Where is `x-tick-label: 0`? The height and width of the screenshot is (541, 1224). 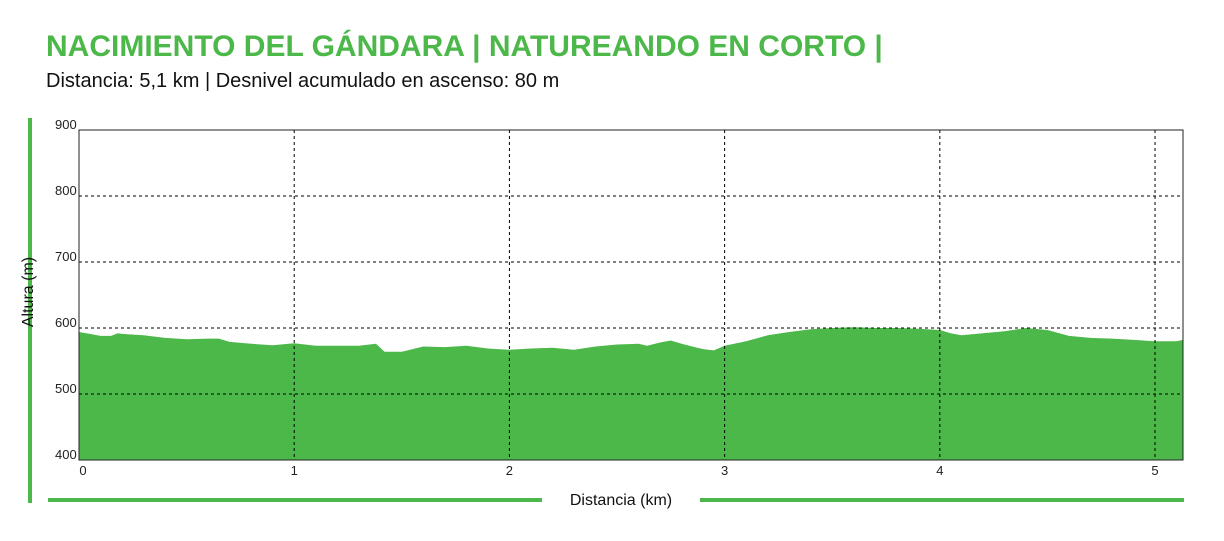
x-tick-label: 0 is located at coordinates (82, 470).